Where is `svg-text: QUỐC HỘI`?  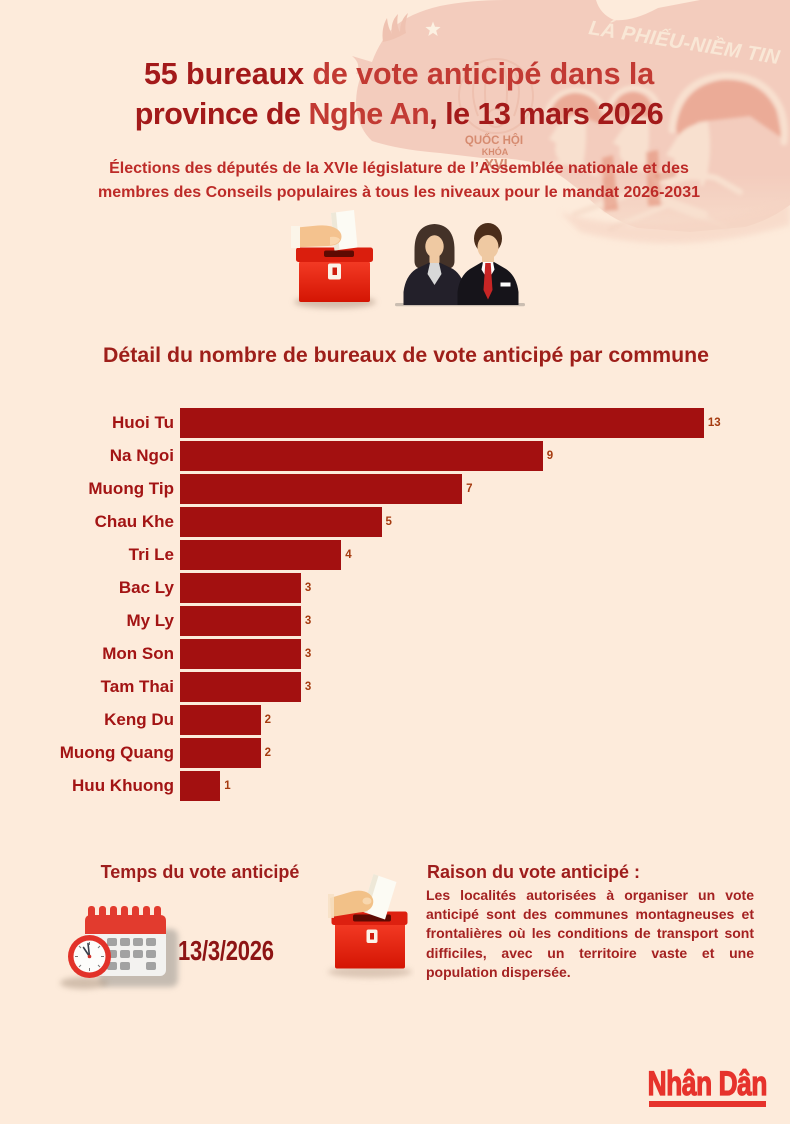 svg-text: QUỐC HỘI is located at coordinates (494, 140).